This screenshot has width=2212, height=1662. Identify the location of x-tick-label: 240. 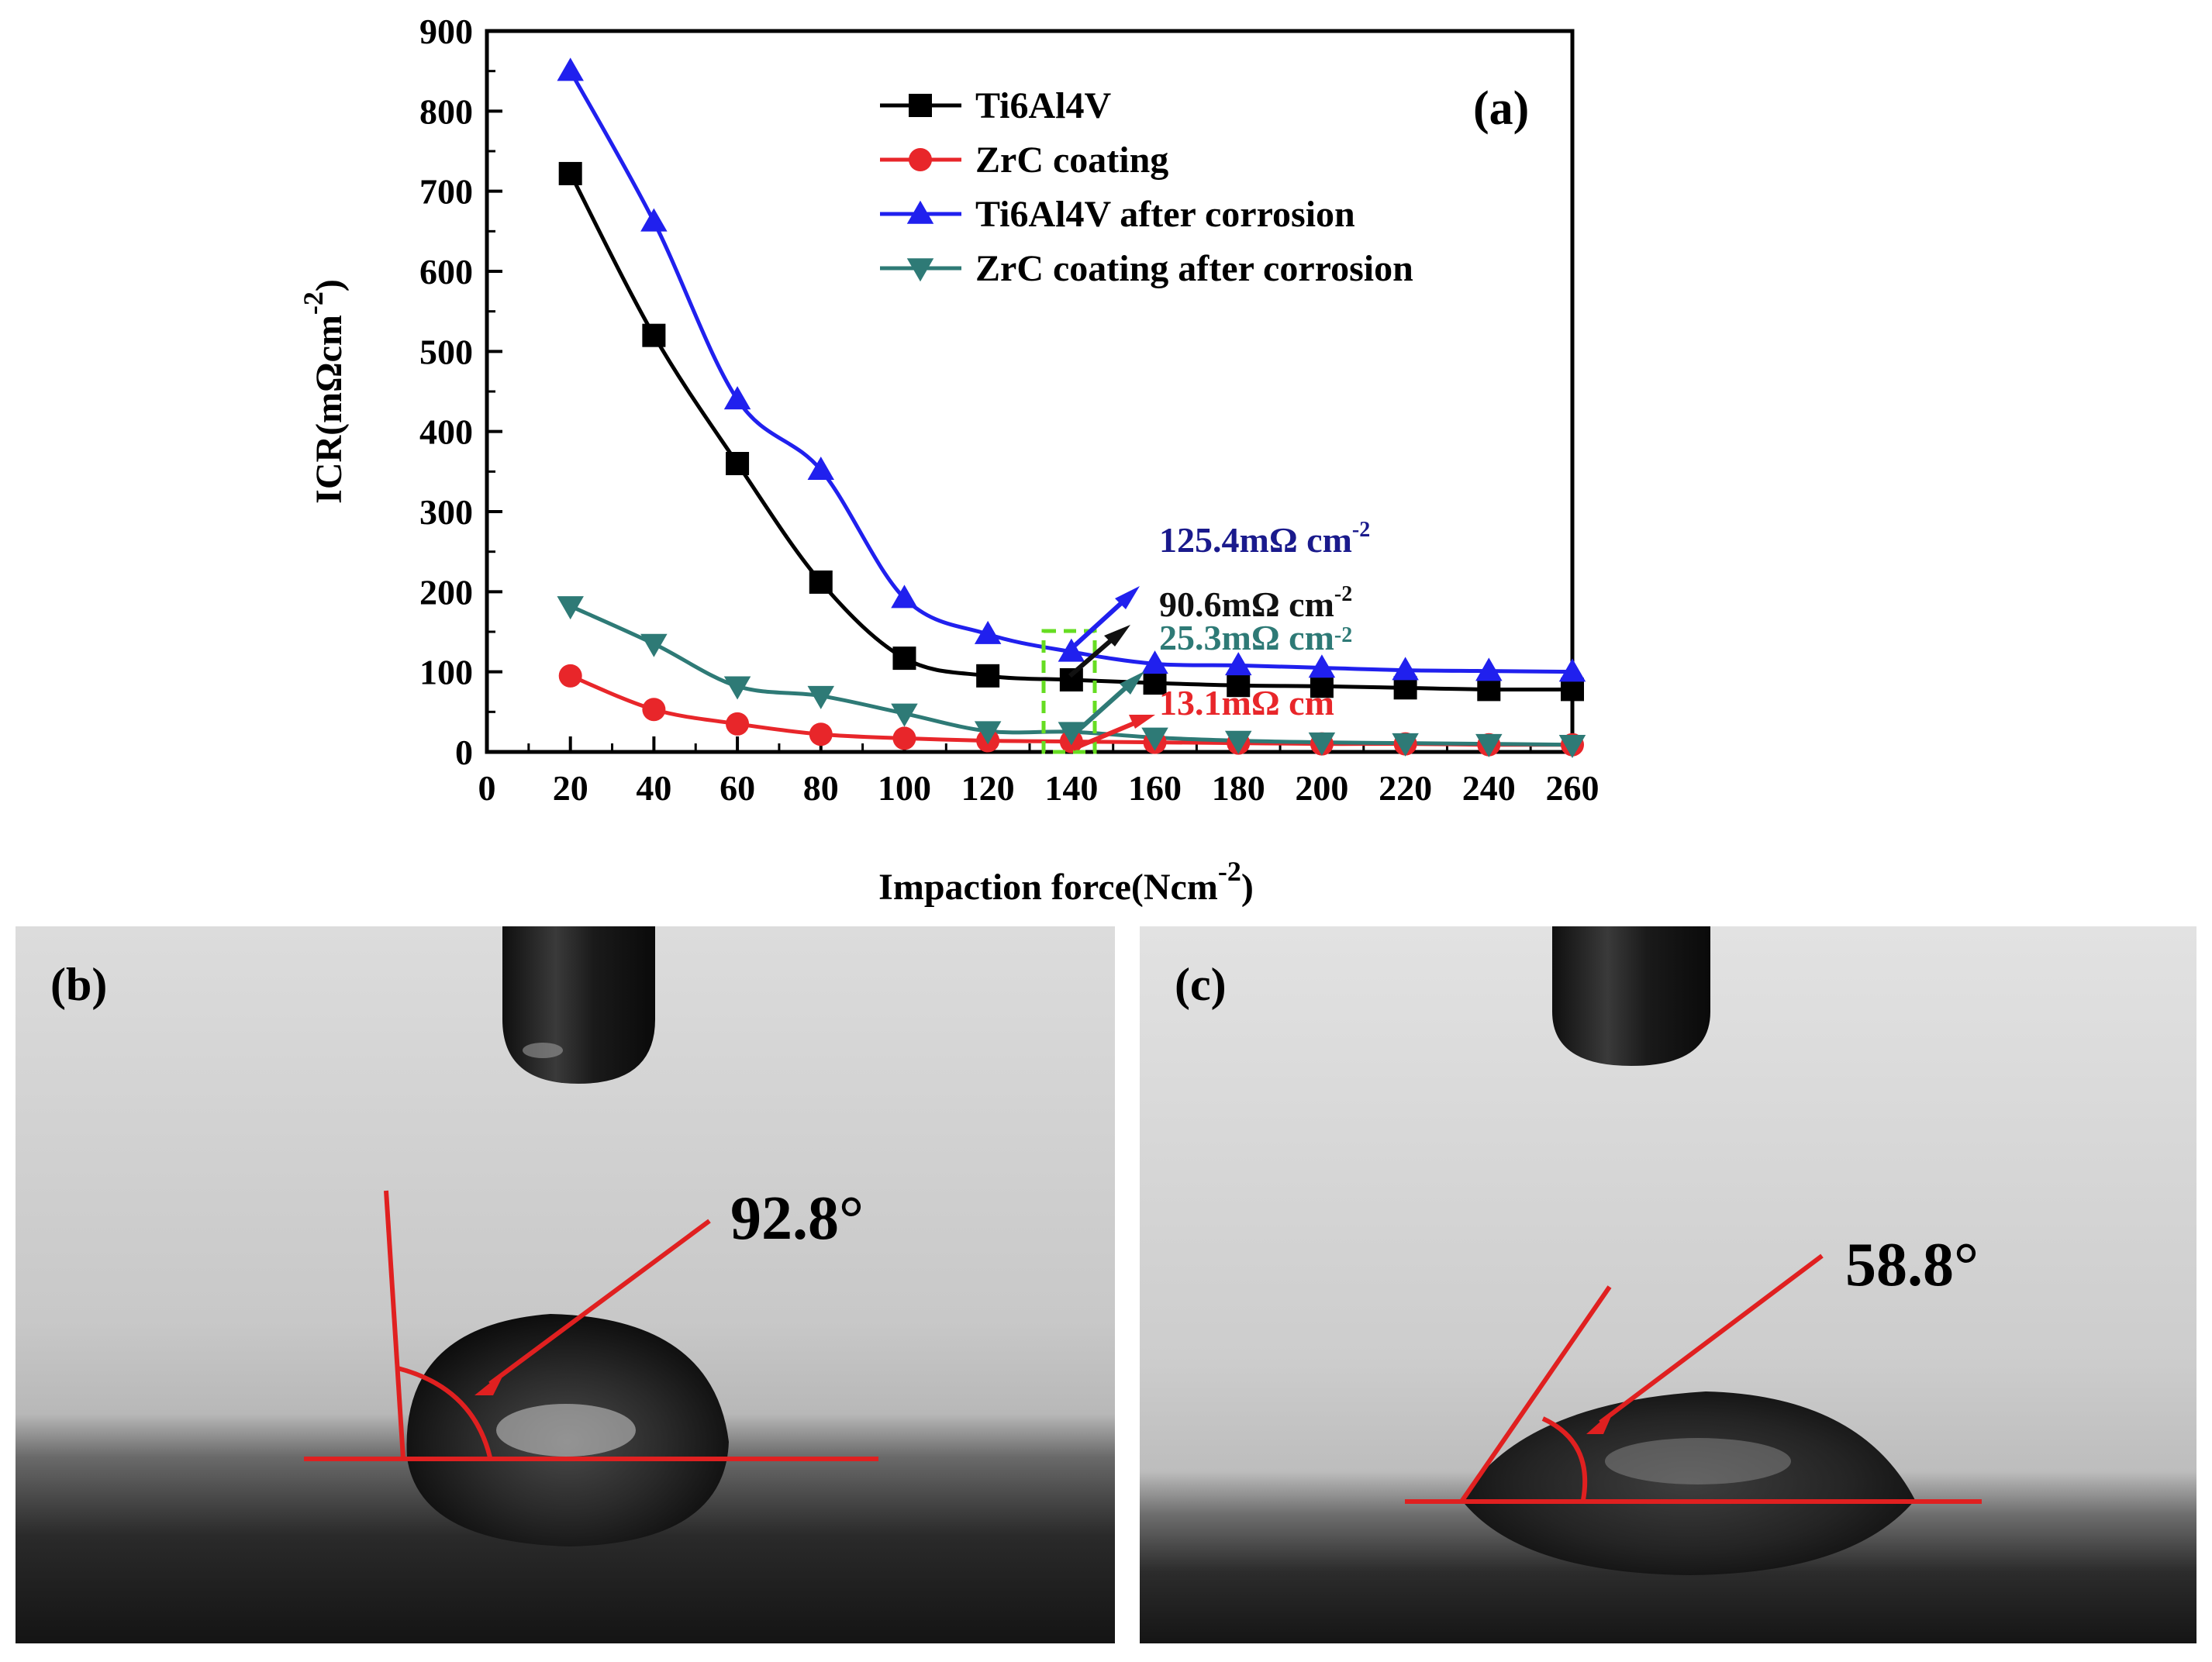
(1489, 788).